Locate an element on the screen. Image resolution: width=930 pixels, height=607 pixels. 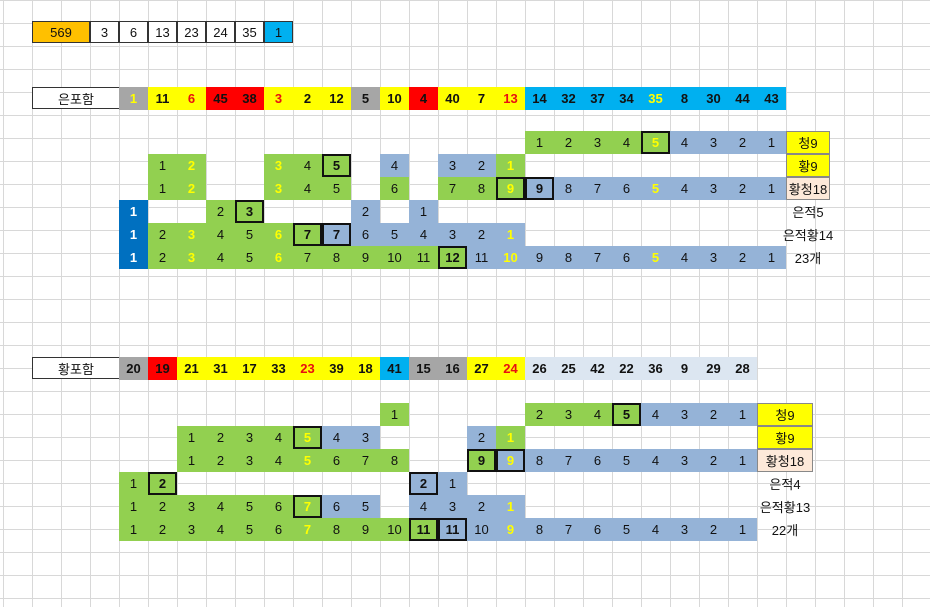
header-number-cell: 24 is located at coordinates (510, 368).